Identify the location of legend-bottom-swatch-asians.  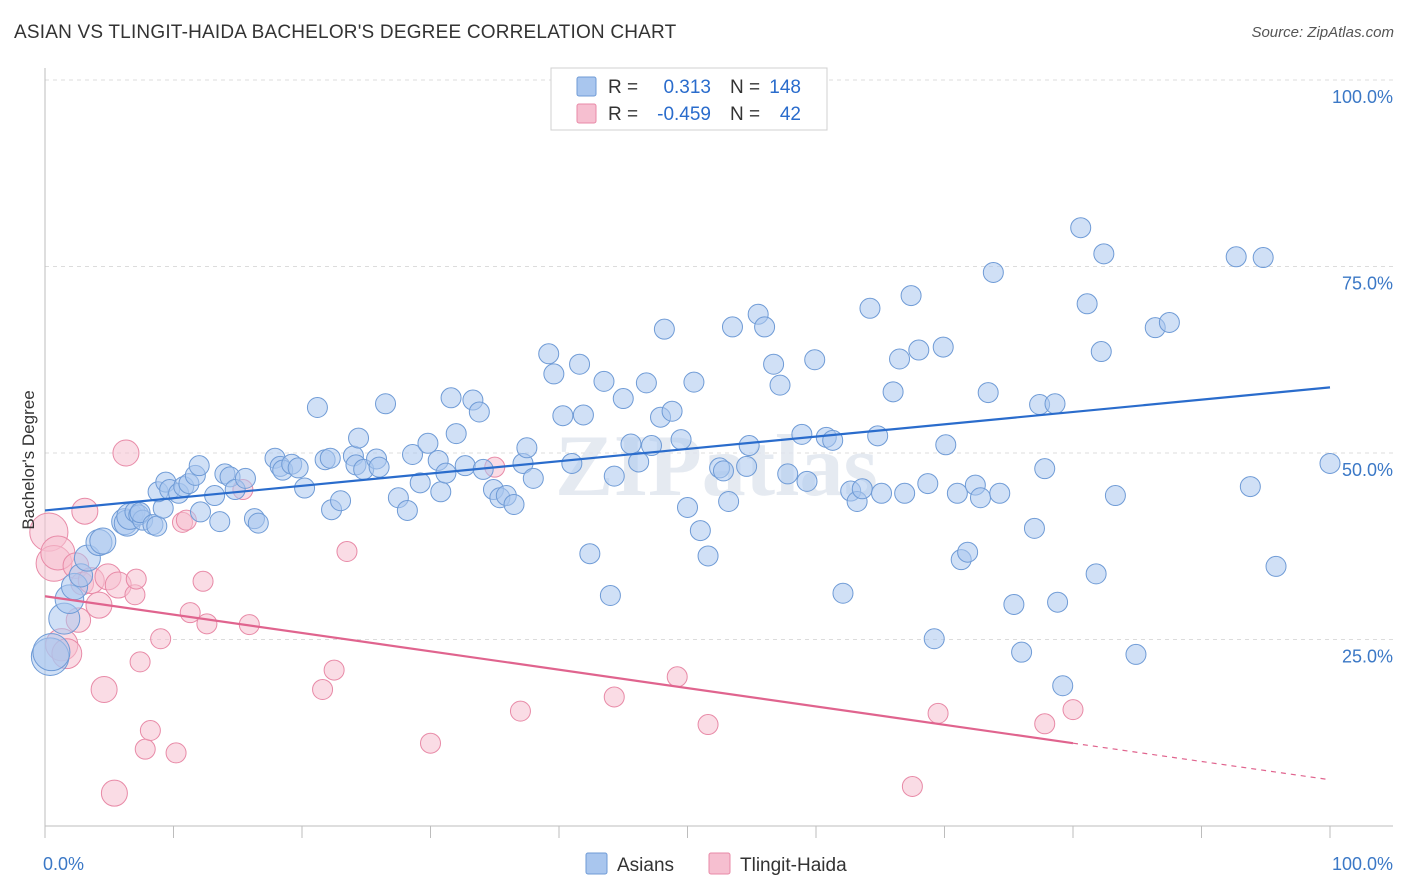
(596, 863).